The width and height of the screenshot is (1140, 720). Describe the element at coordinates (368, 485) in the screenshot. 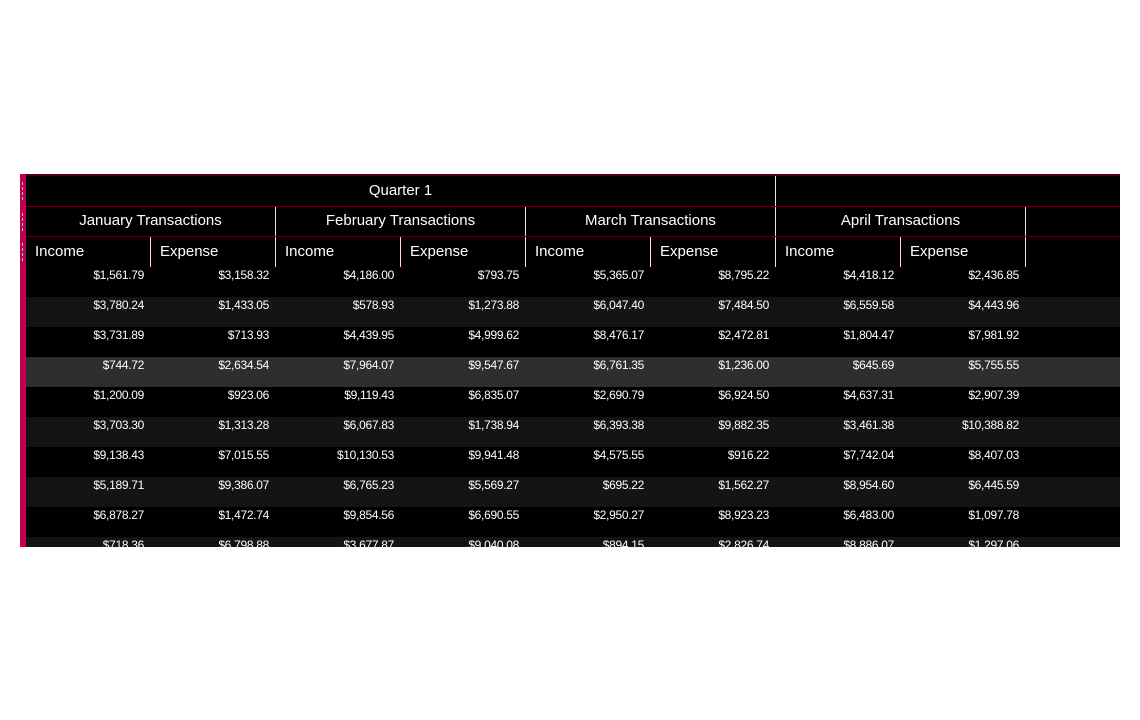

I see `table-cell: $6,765.23` at that location.